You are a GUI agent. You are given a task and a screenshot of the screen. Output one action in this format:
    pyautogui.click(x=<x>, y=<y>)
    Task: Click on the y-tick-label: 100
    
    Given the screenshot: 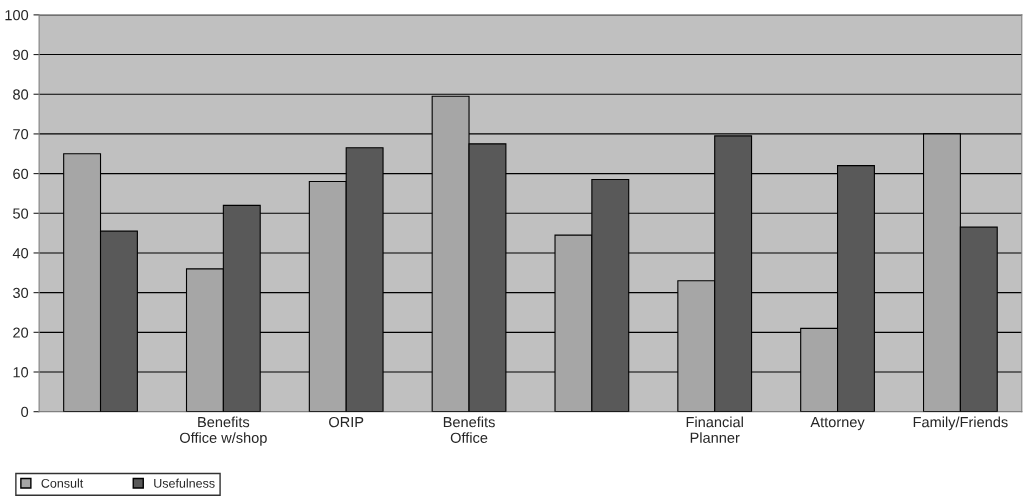 What is the action you would take?
    pyautogui.click(x=17, y=15)
    